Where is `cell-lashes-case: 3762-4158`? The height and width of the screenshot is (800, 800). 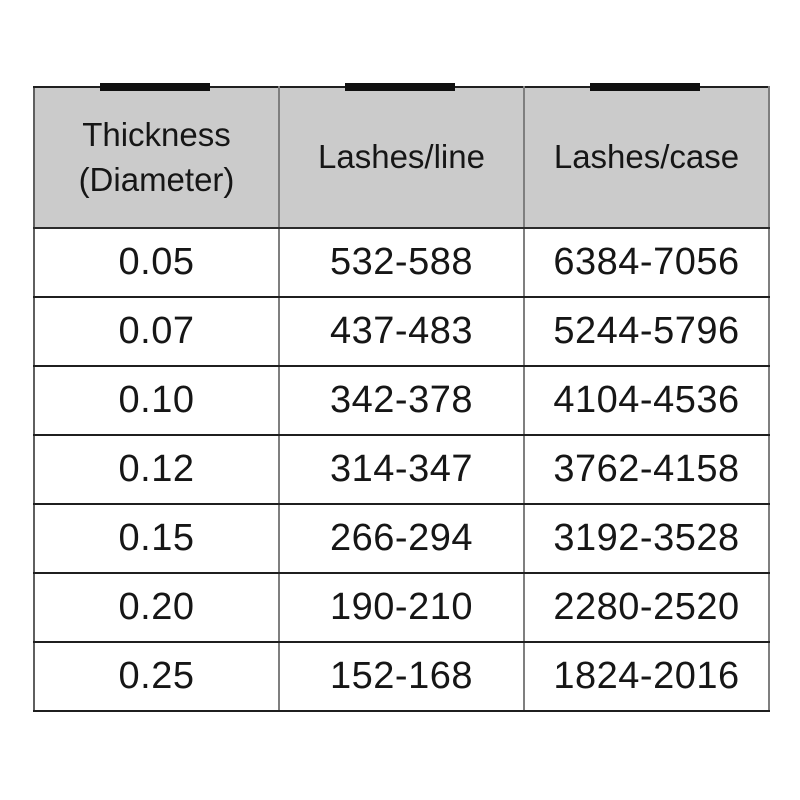 cell-lashes-case: 3762-4158 is located at coordinates (647, 470).